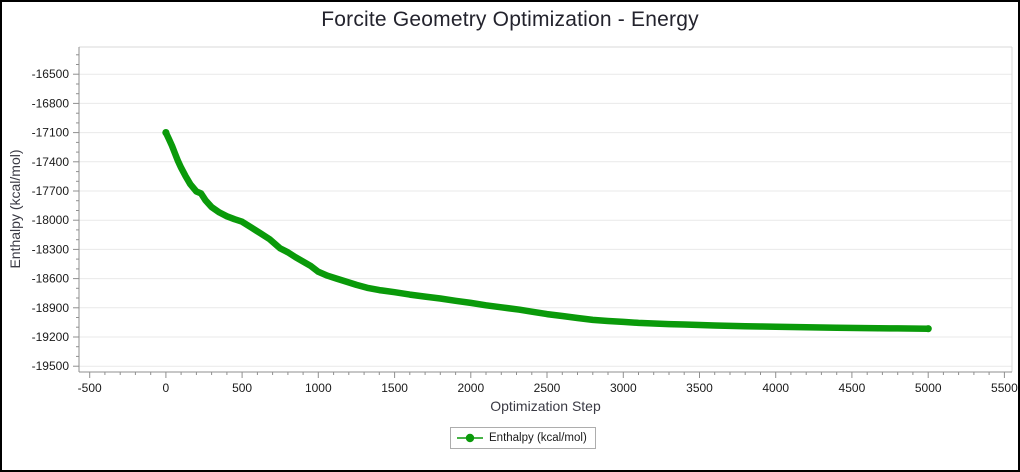 The image size is (1020, 472). Describe the element at coordinates (775, 388) in the screenshot. I see `x-tick-label: 4000` at that location.